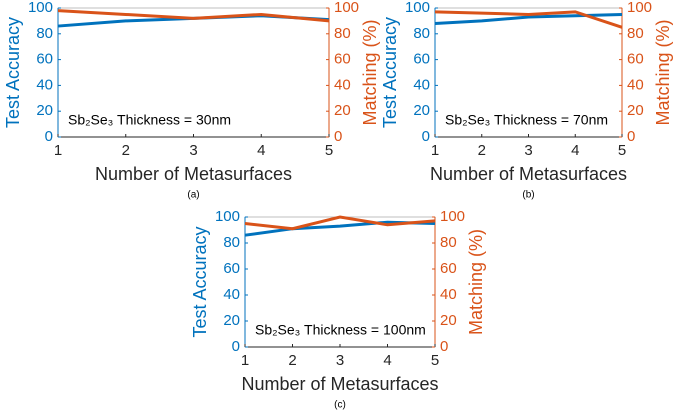 Image resolution: width=685 pixels, height=411 pixels. I want to click on caption: (b), so click(528, 195).